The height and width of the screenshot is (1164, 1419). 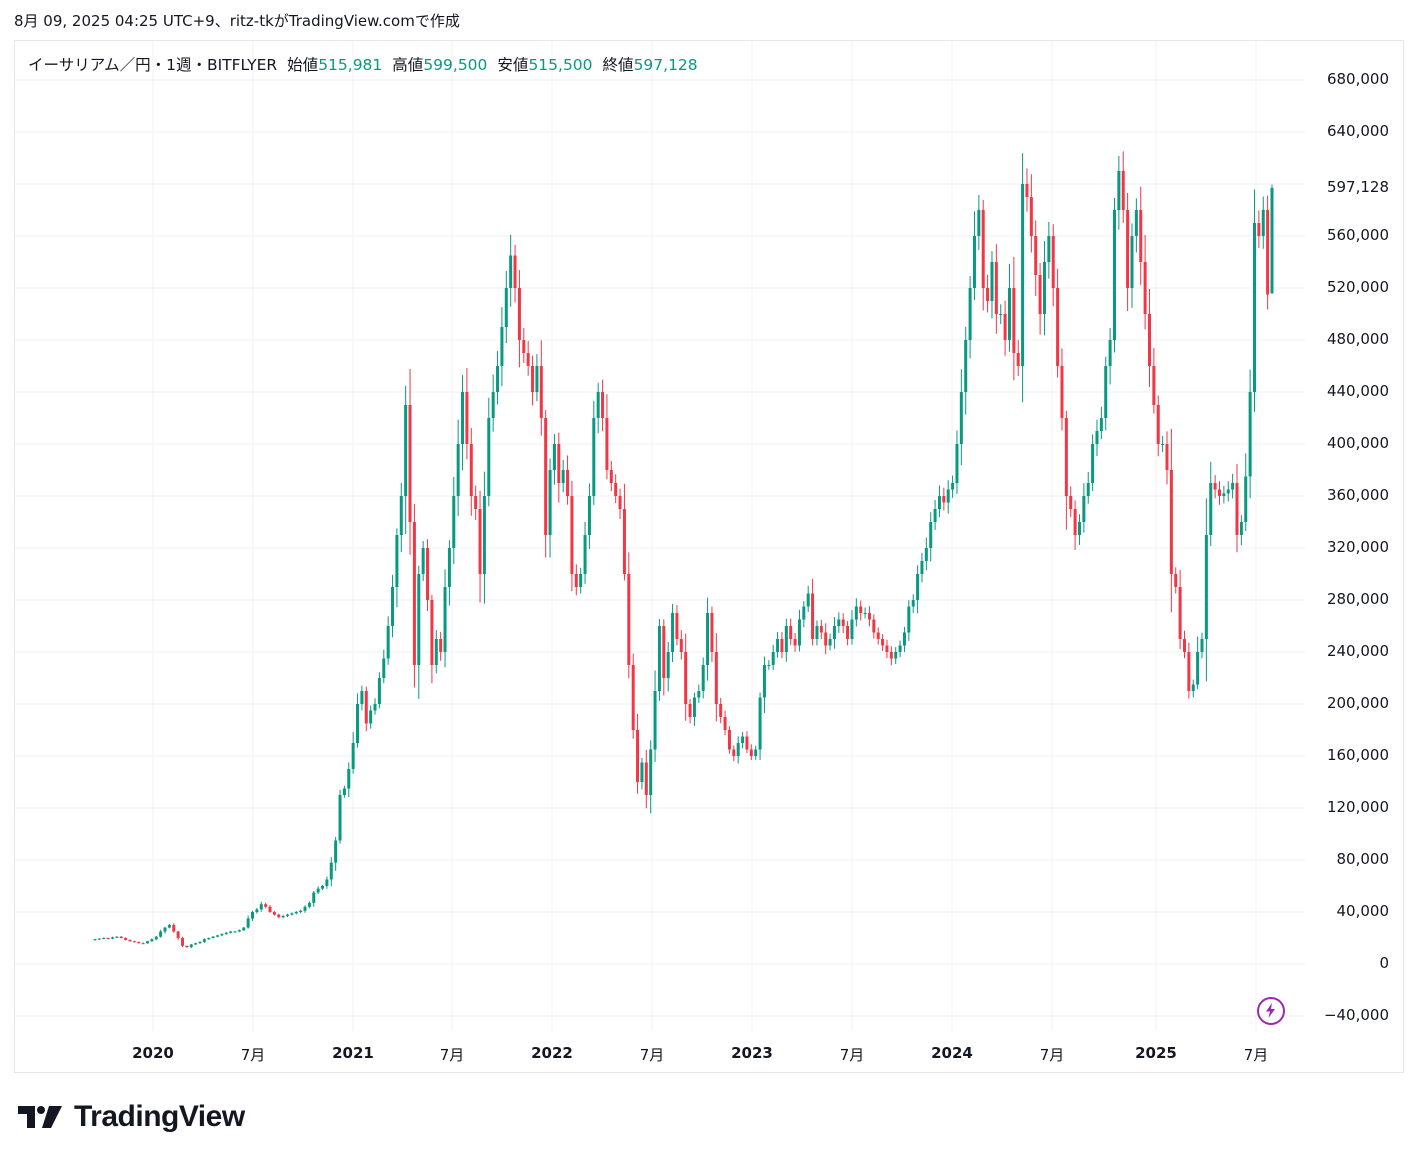 What do you see at coordinates (1357, 131) in the screenshot?
I see `price-axis-label: 640,000` at bounding box center [1357, 131].